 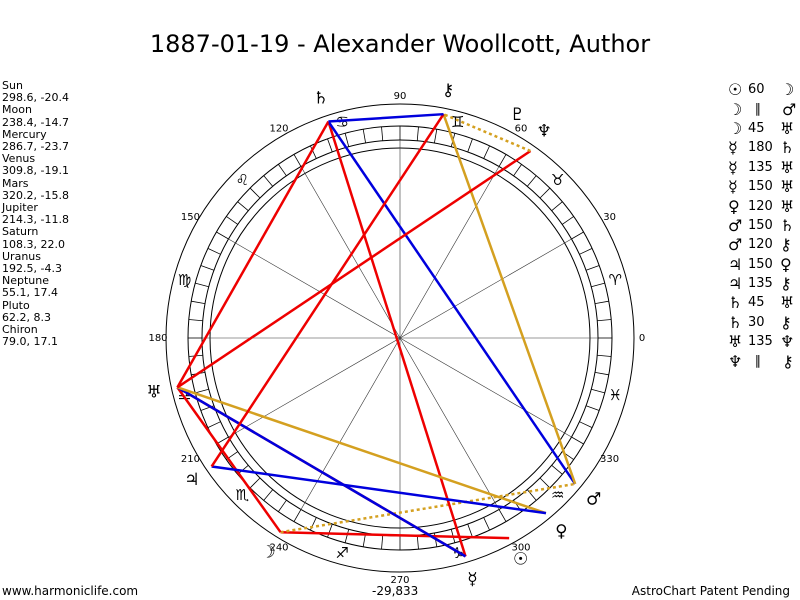 I want to click on planet-name: Venus, so click(x=19, y=159).